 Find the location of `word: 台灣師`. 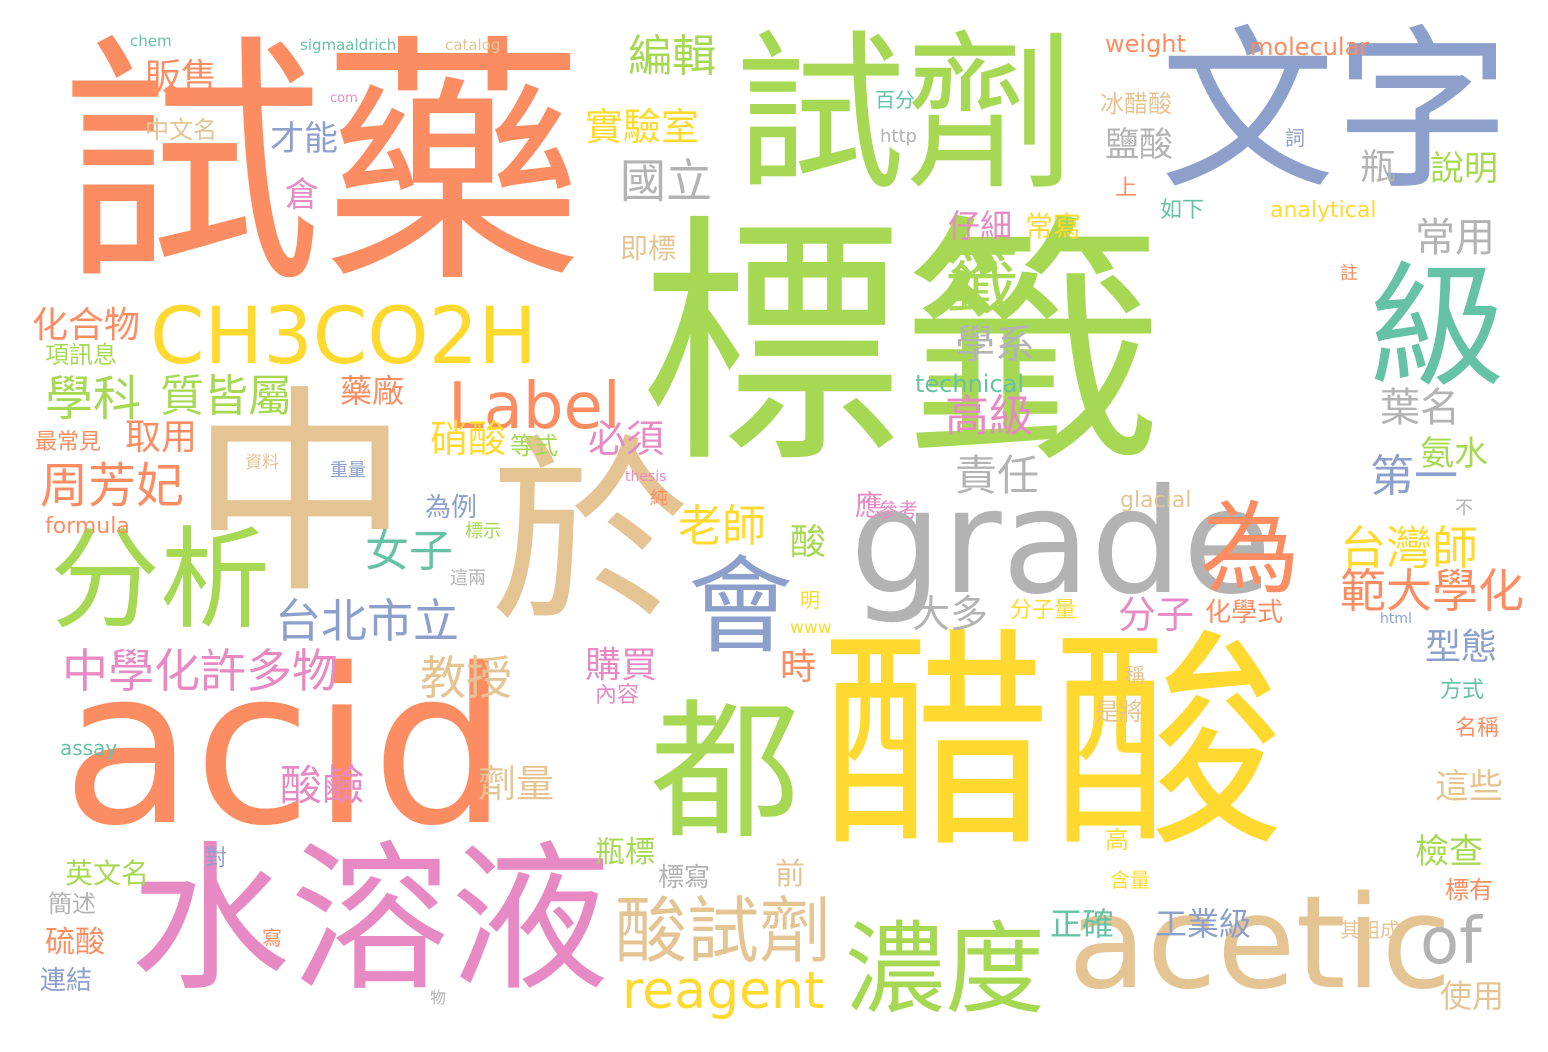

word: 台灣師 is located at coordinates (1409, 548).